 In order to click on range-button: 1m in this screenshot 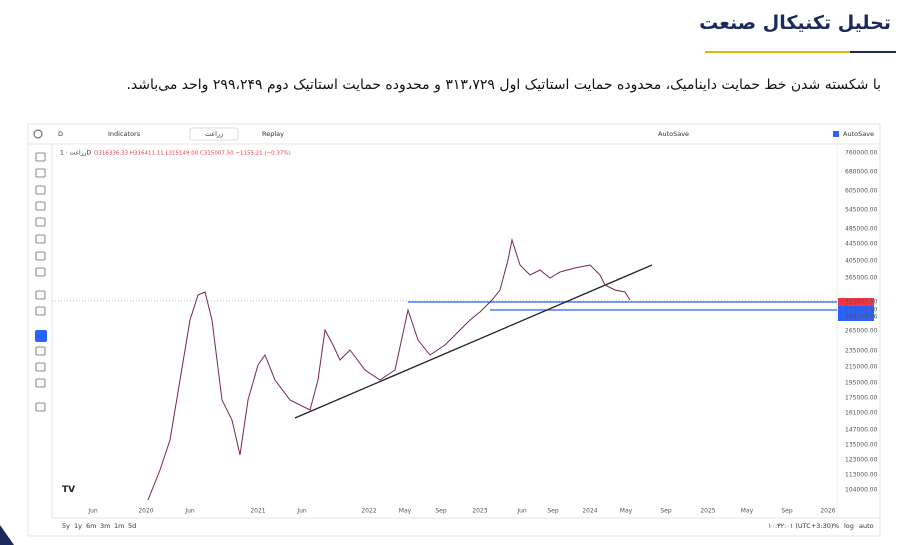, I will do `click(119, 526)`.